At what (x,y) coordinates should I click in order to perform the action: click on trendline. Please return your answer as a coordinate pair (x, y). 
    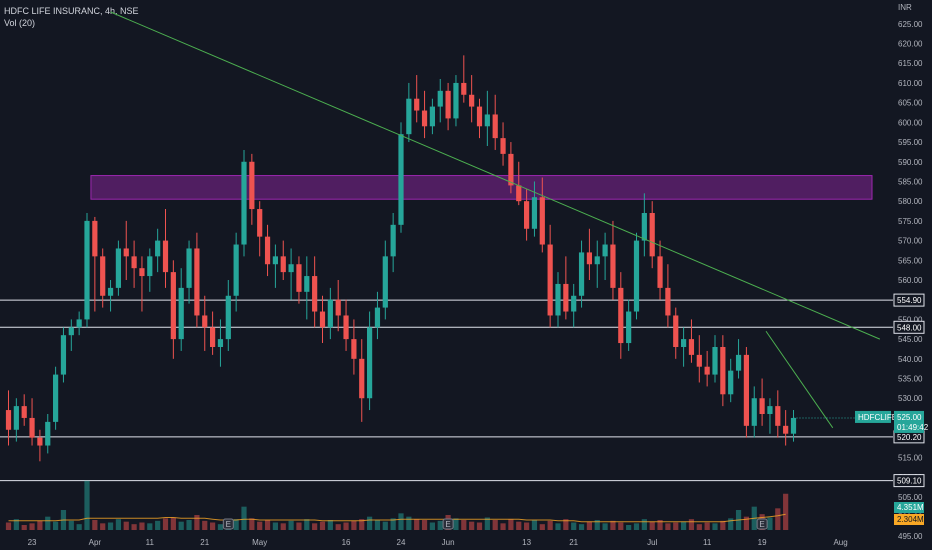
    Looking at the image, I should click on (799, 379).